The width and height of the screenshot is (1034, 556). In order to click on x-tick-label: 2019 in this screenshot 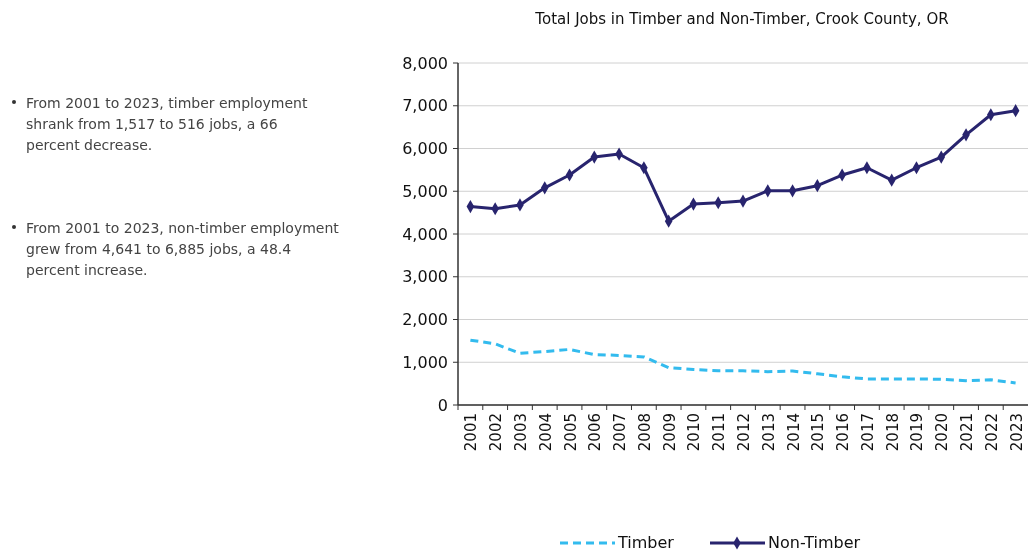, I will do `click(917, 432)`.